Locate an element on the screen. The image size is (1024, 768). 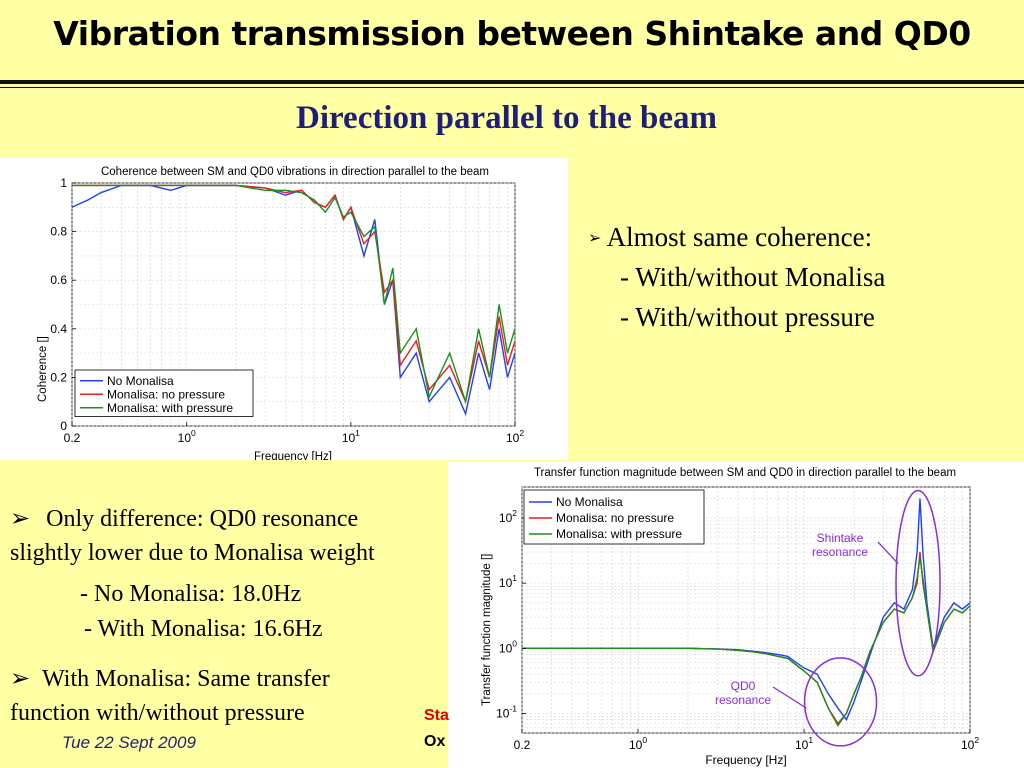
title-rule-thick is located at coordinates (512, 82).